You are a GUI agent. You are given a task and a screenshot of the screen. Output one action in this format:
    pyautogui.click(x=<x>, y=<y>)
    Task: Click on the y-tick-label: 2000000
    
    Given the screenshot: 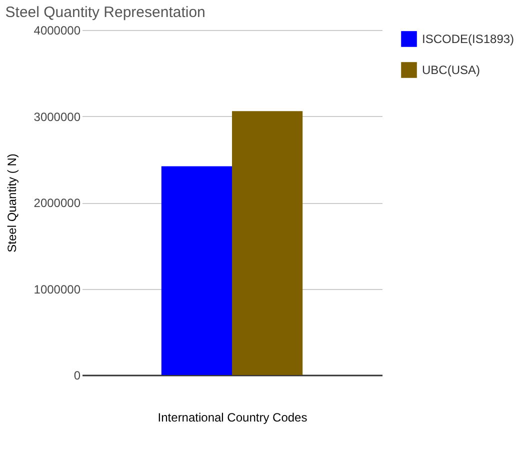 What is the action you would take?
    pyautogui.click(x=57, y=203)
    